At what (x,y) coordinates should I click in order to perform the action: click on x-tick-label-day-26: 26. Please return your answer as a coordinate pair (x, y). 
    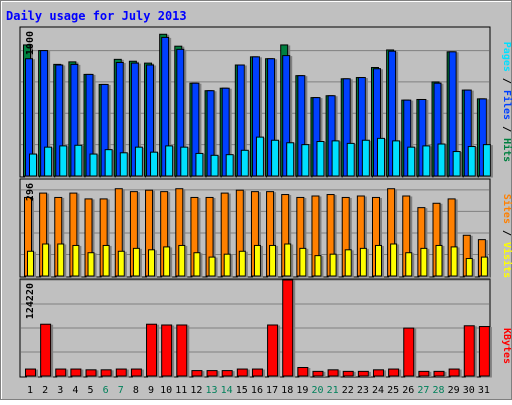
    Looking at the image, I should click on (408, 390).